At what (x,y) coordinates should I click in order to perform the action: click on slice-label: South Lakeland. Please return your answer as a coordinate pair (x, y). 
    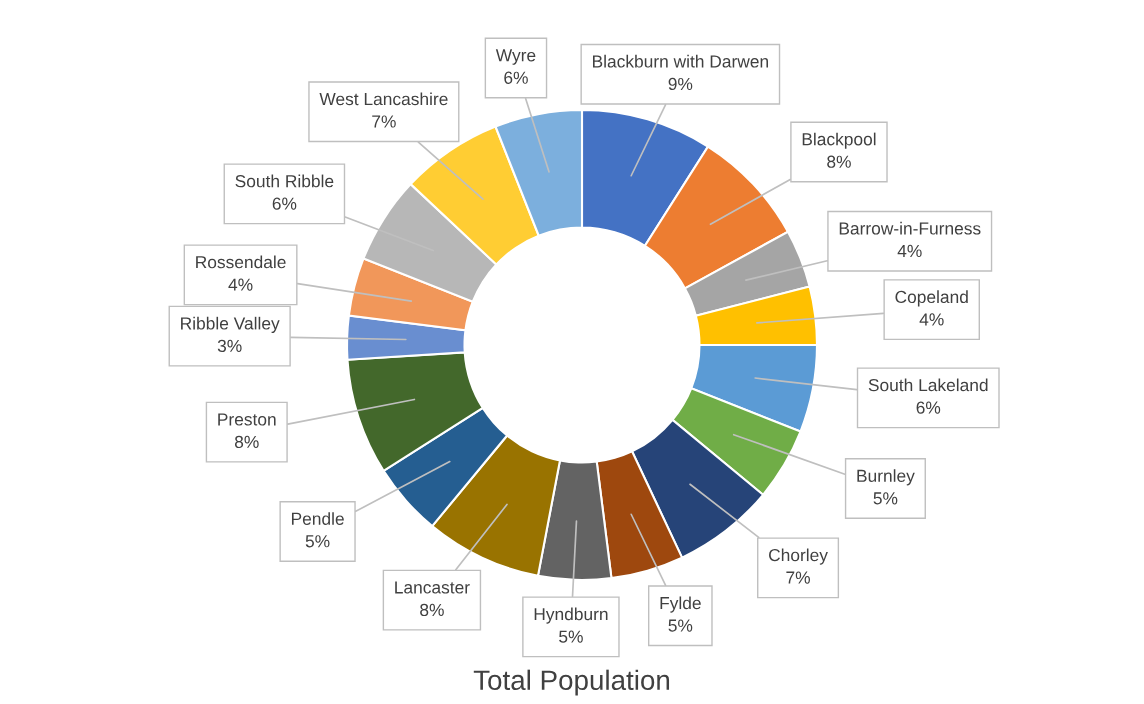
    Looking at the image, I should click on (928, 385).